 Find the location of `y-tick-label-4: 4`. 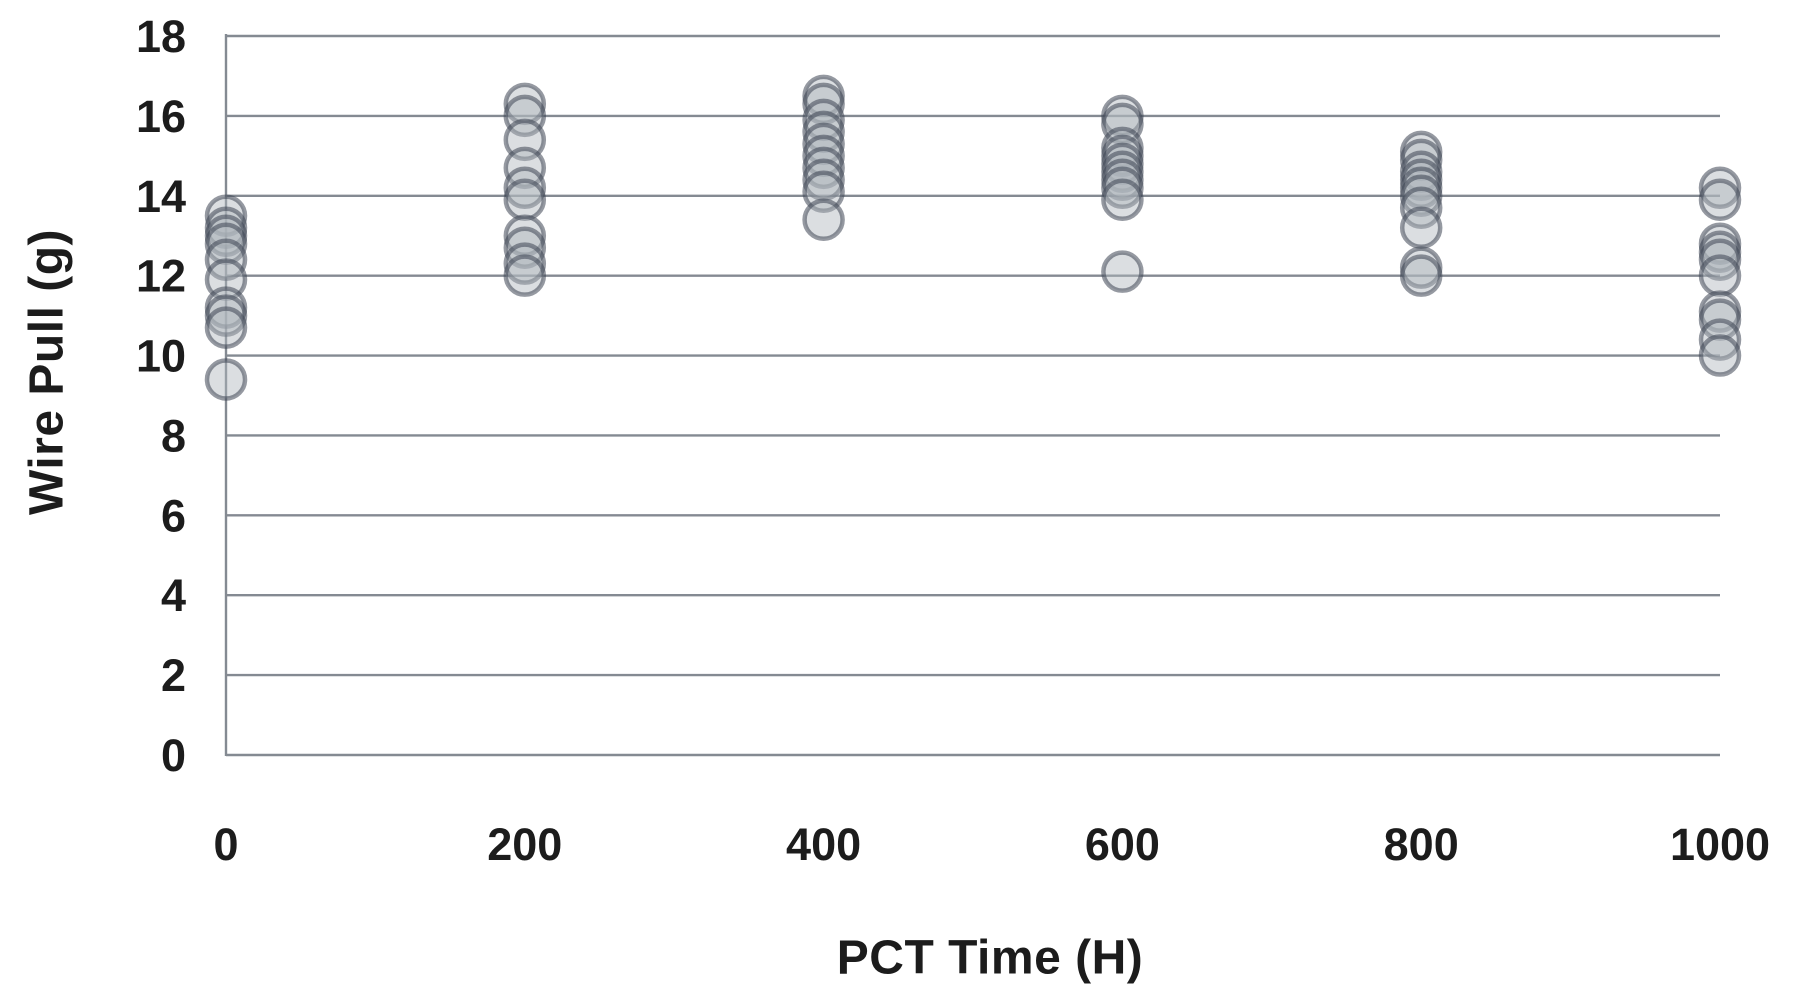

y-tick-label-4: 4 is located at coordinates (173, 595).